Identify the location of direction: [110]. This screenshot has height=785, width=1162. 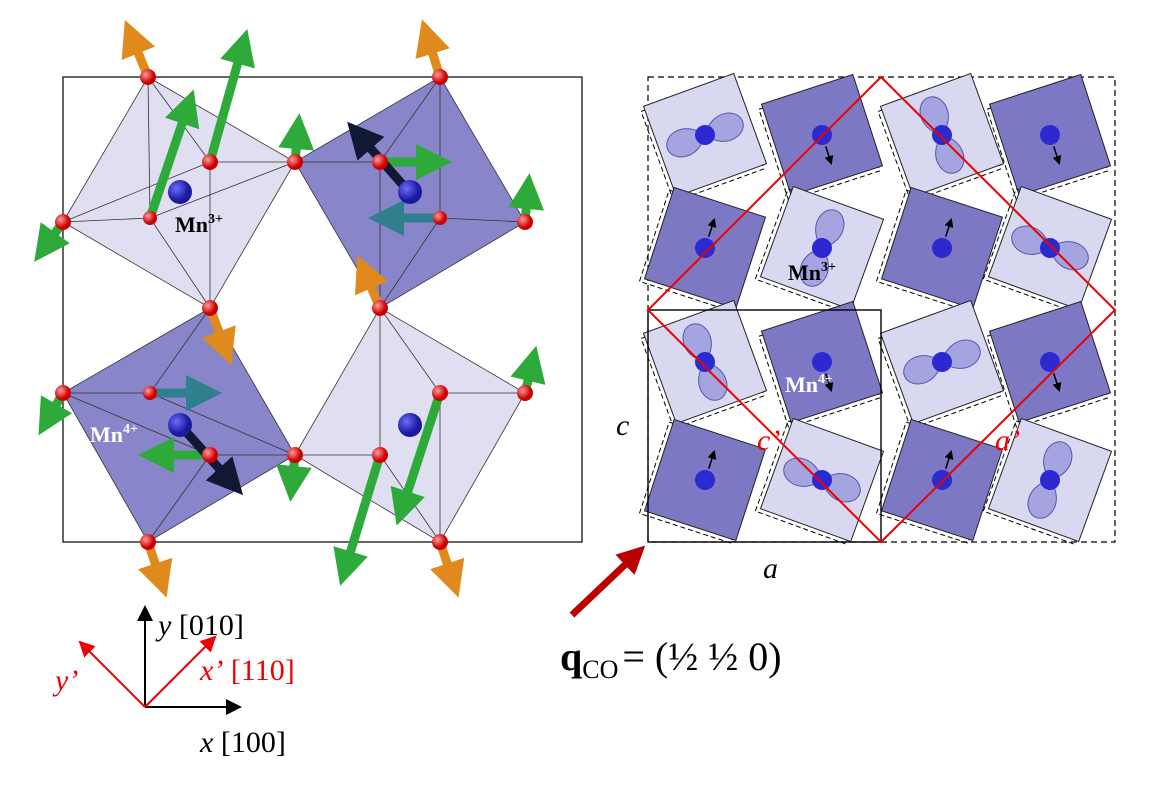
(263, 670).